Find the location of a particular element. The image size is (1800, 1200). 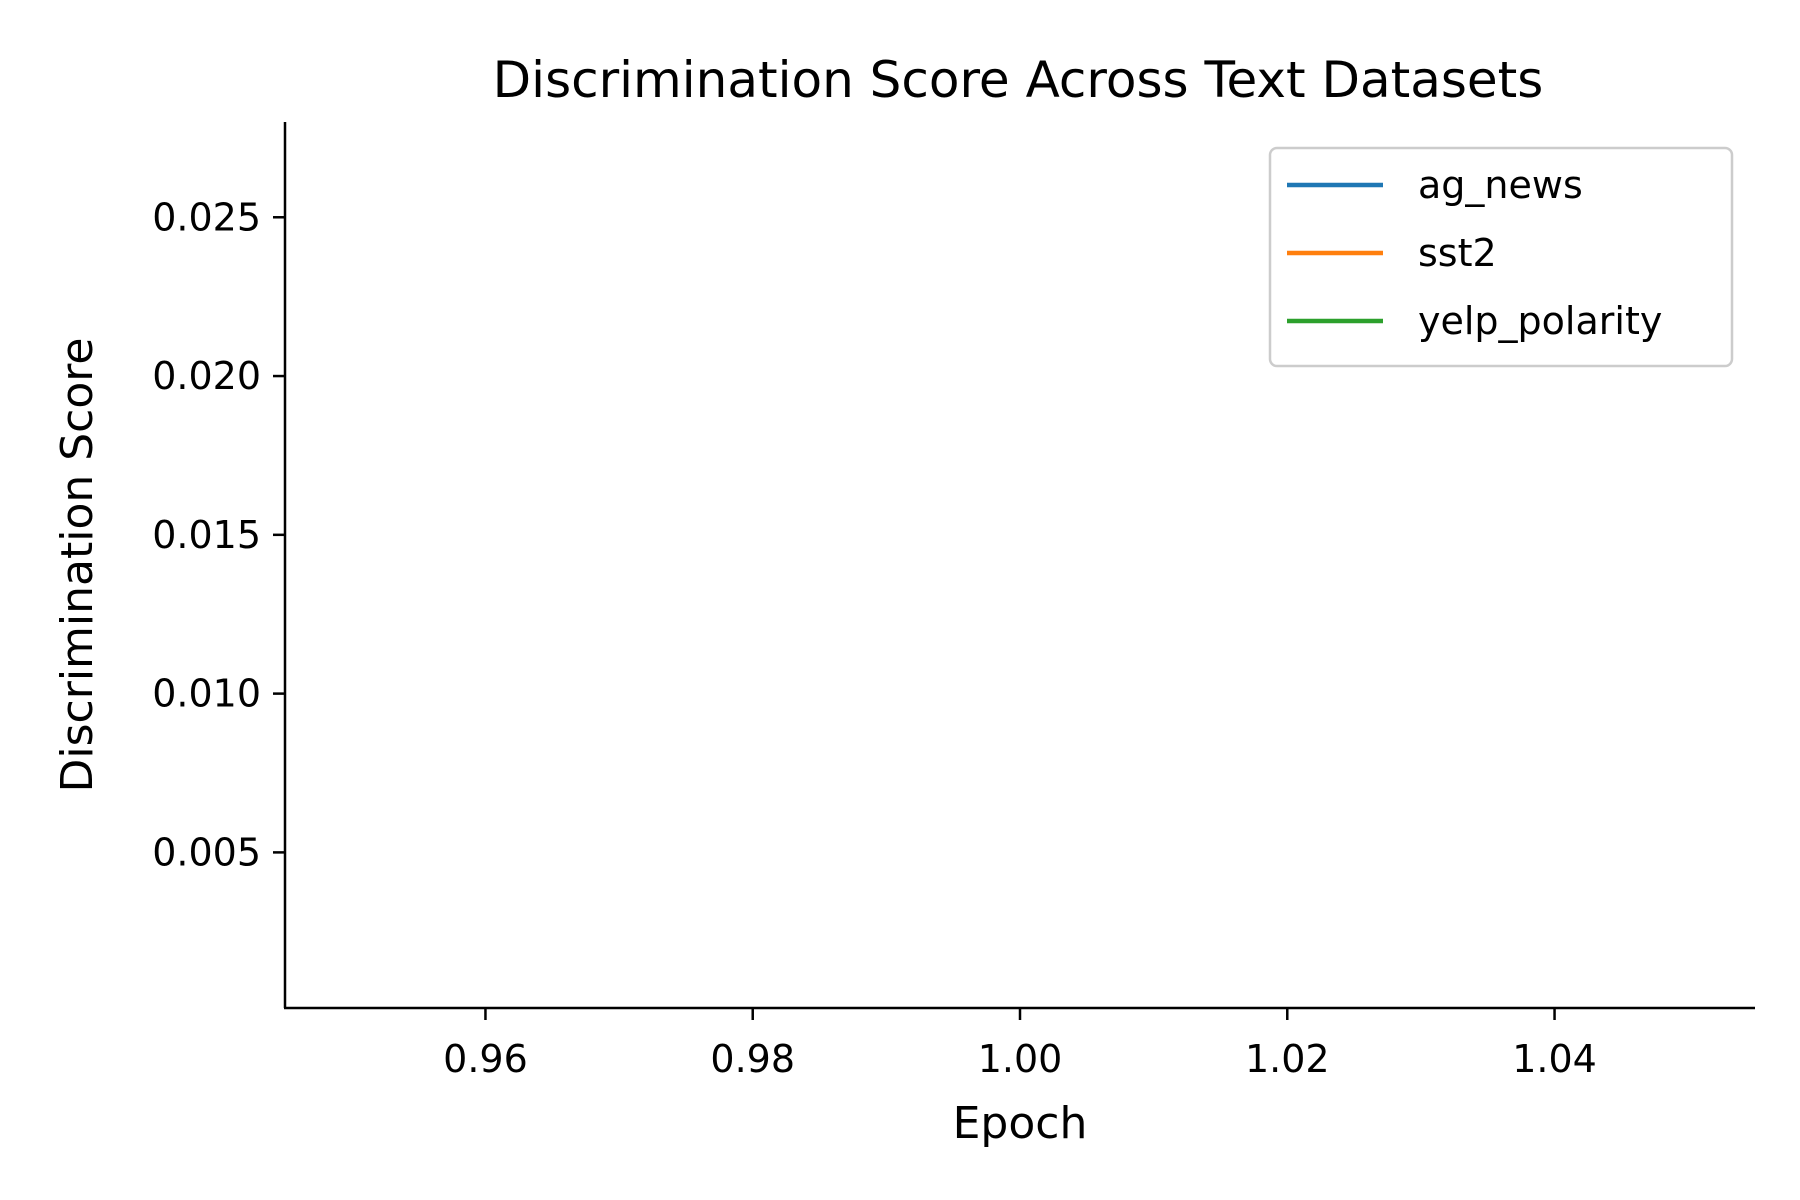

legend: ag_news sst2 yelp_polarity is located at coordinates (1501, 257).